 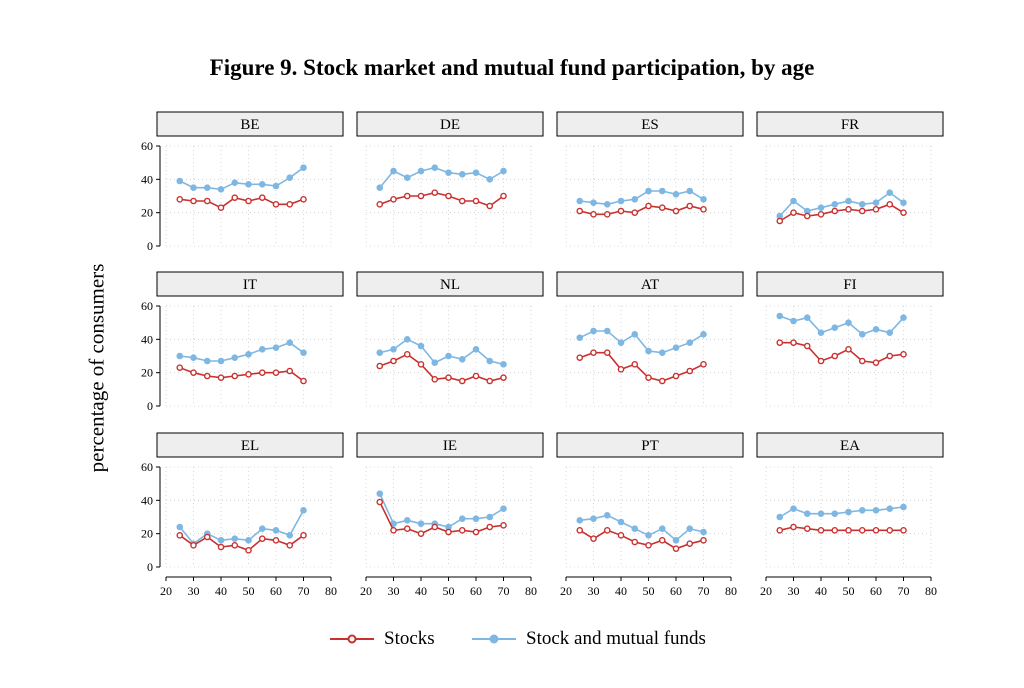 What do you see at coordinates (409, 638) in the screenshot?
I see `legend-label-stocks: Stocks` at bounding box center [409, 638].